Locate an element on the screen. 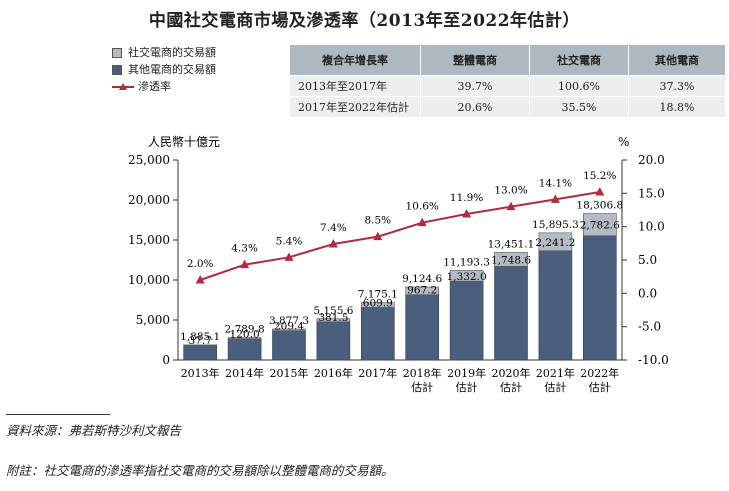  footer-divider is located at coordinates (58, 414).